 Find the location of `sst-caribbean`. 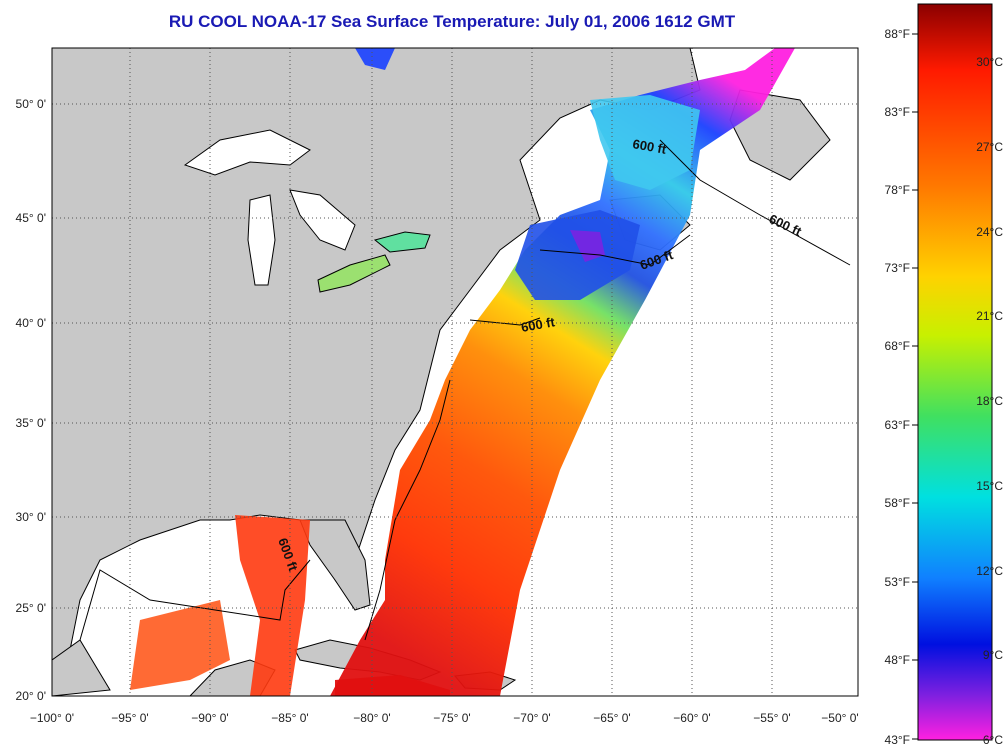

sst-caribbean is located at coordinates (392, 685).